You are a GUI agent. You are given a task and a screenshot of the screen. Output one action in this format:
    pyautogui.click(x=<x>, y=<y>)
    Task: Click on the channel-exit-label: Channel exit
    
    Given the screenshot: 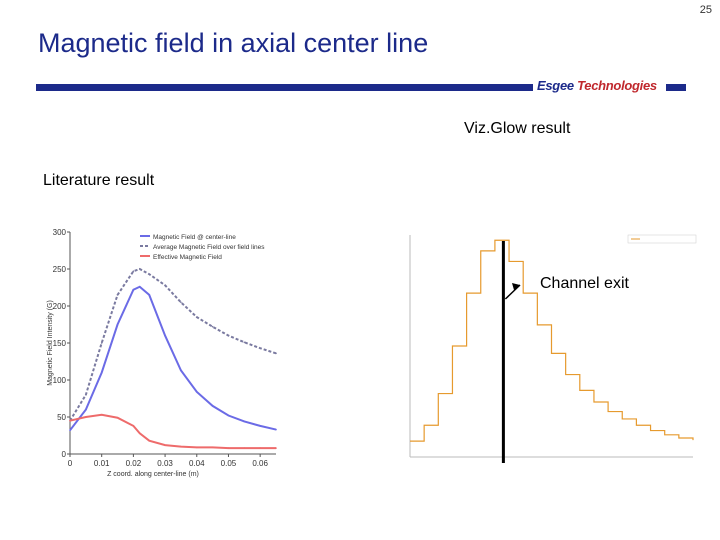 What is the action you would take?
    pyautogui.click(x=584, y=283)
    